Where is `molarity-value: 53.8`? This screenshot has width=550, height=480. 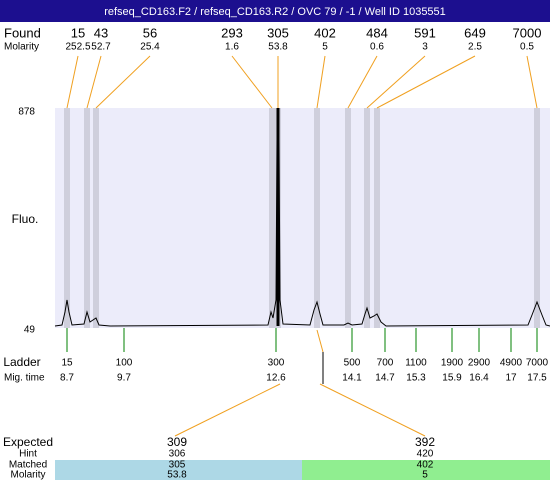
molarity-value: 53.8 is located at coordinates (177, 475).